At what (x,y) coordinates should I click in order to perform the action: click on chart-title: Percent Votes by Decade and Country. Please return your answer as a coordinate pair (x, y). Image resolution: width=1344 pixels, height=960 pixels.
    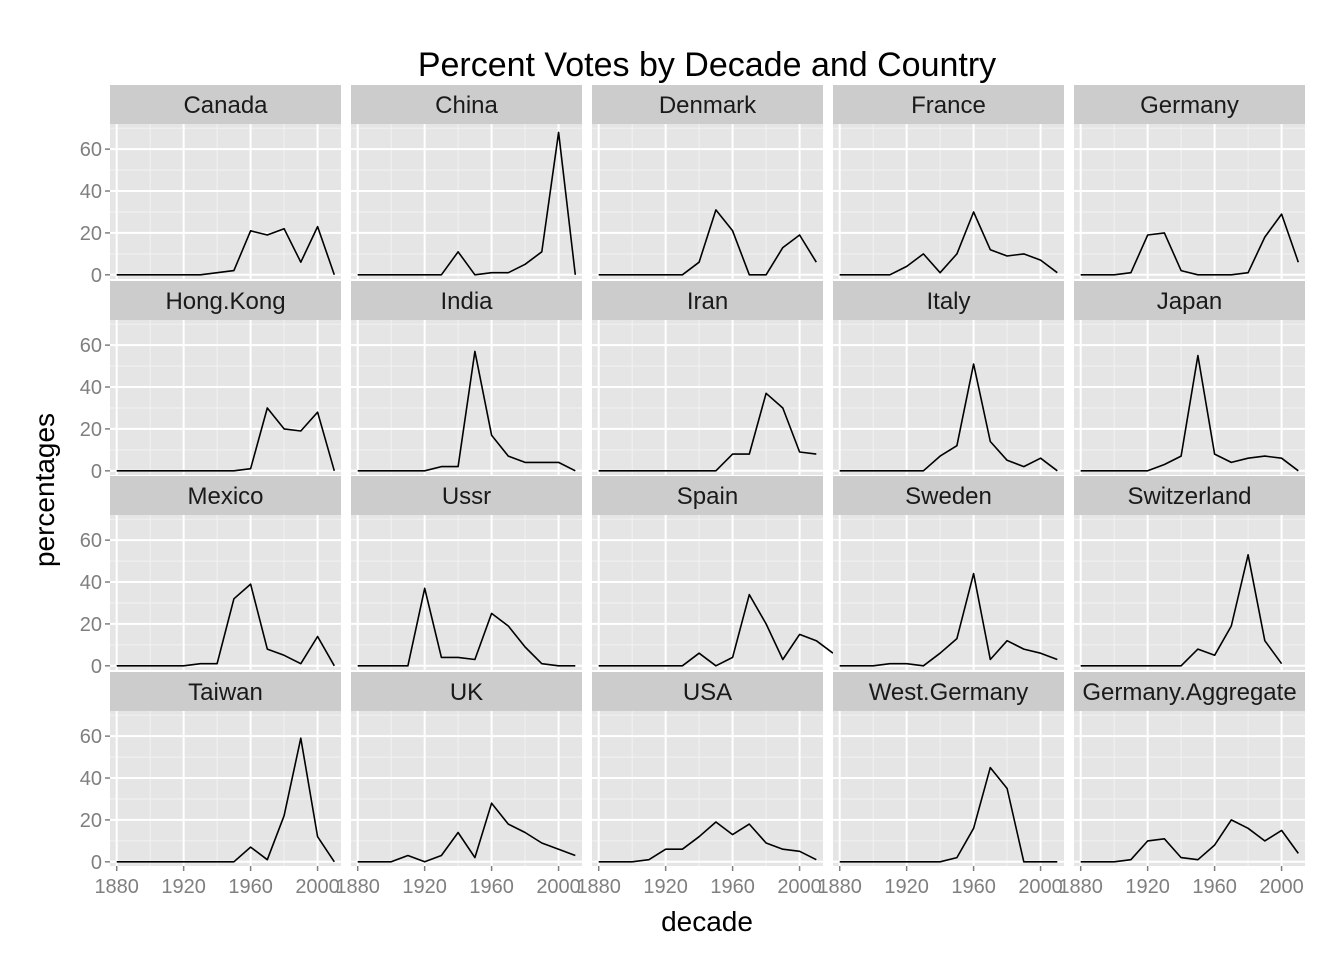
    Looking at the image, I should click on (707, 65).